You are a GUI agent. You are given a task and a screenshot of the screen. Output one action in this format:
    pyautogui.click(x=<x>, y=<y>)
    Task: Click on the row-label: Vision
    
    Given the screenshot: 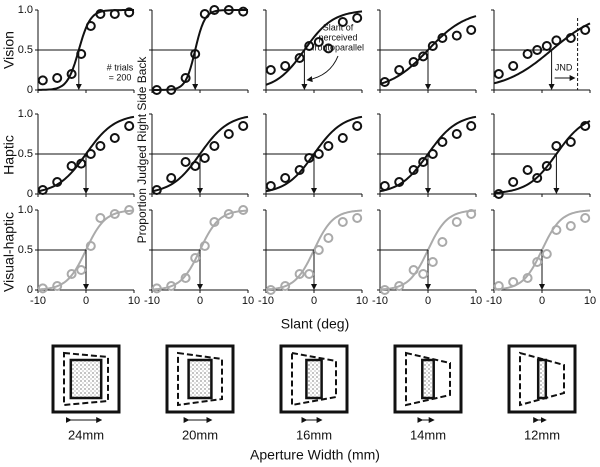 What is the action you would take?
    pyautogui.click(x=9, y=50)
    